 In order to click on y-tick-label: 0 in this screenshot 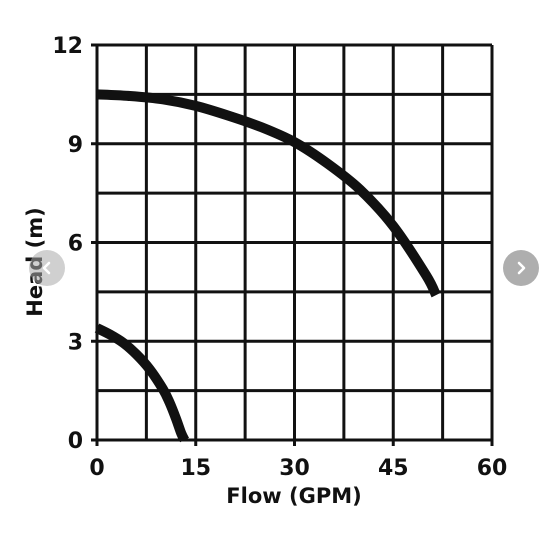, I will do `click(75, 441)`.